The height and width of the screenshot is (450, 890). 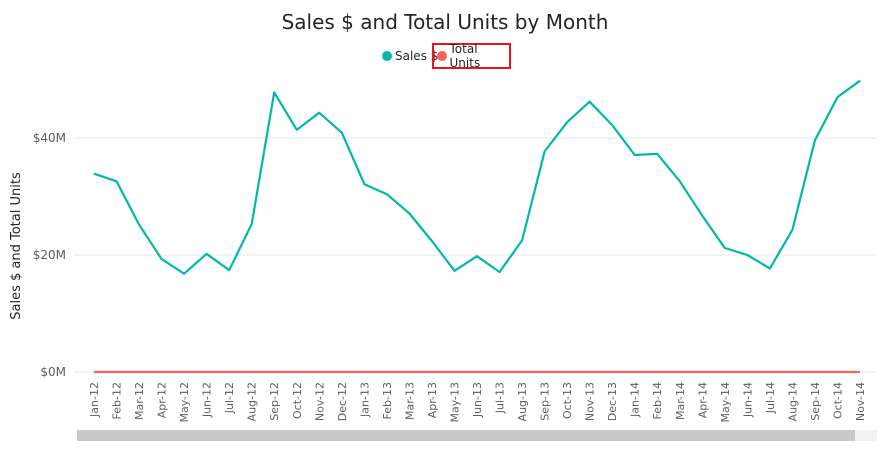 What do you see at coordinates (319, 401) in the screenshot?
I see `x-tick-label: Nov-12` at bounding box center [319, 401].